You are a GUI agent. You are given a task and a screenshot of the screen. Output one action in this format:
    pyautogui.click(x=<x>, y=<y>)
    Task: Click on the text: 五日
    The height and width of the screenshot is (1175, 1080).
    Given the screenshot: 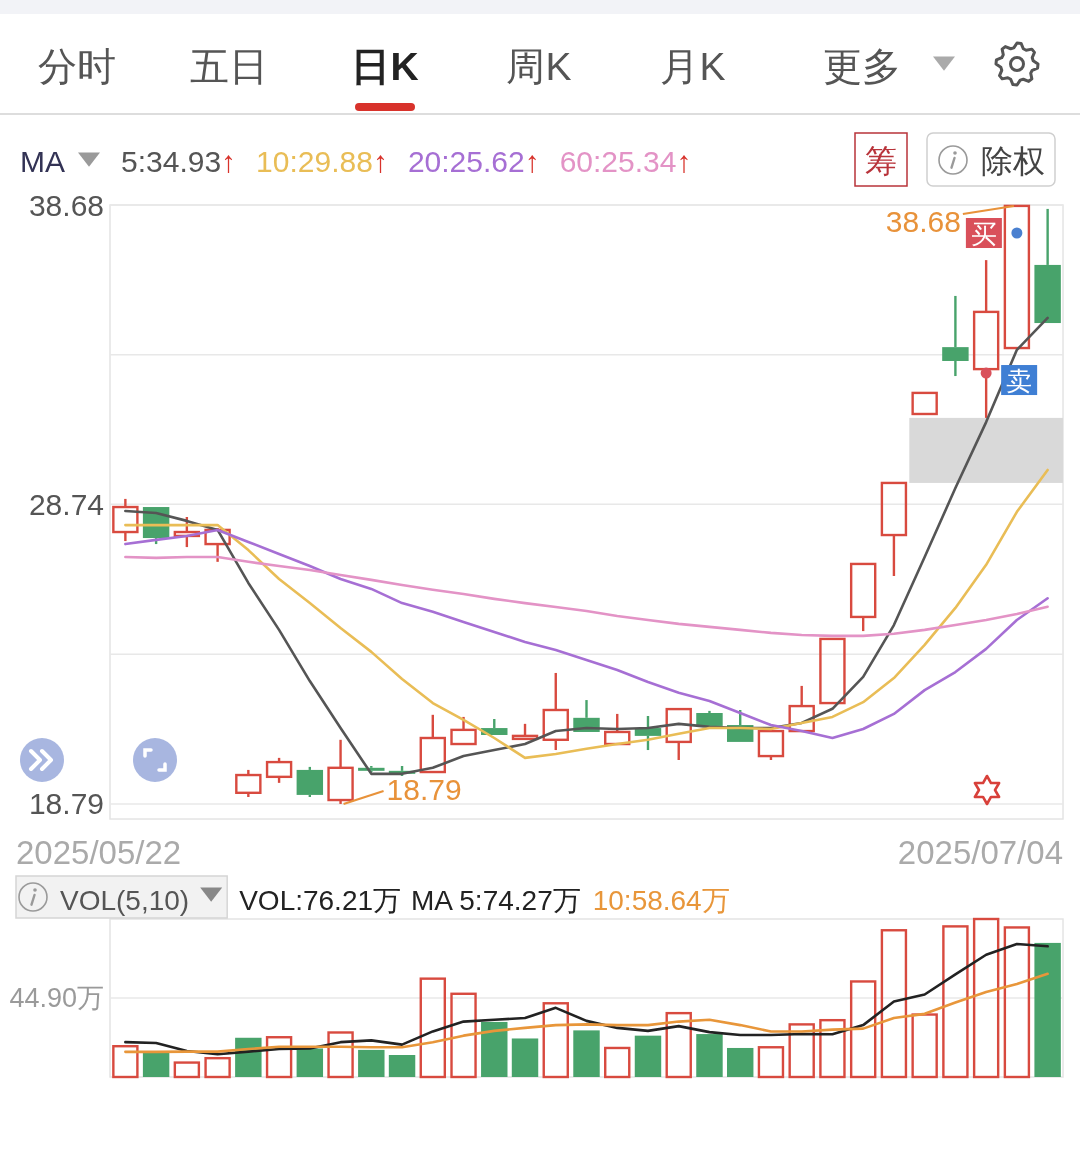 What is the action you would take?
    pyautogui.click(x=229, y=66)
    